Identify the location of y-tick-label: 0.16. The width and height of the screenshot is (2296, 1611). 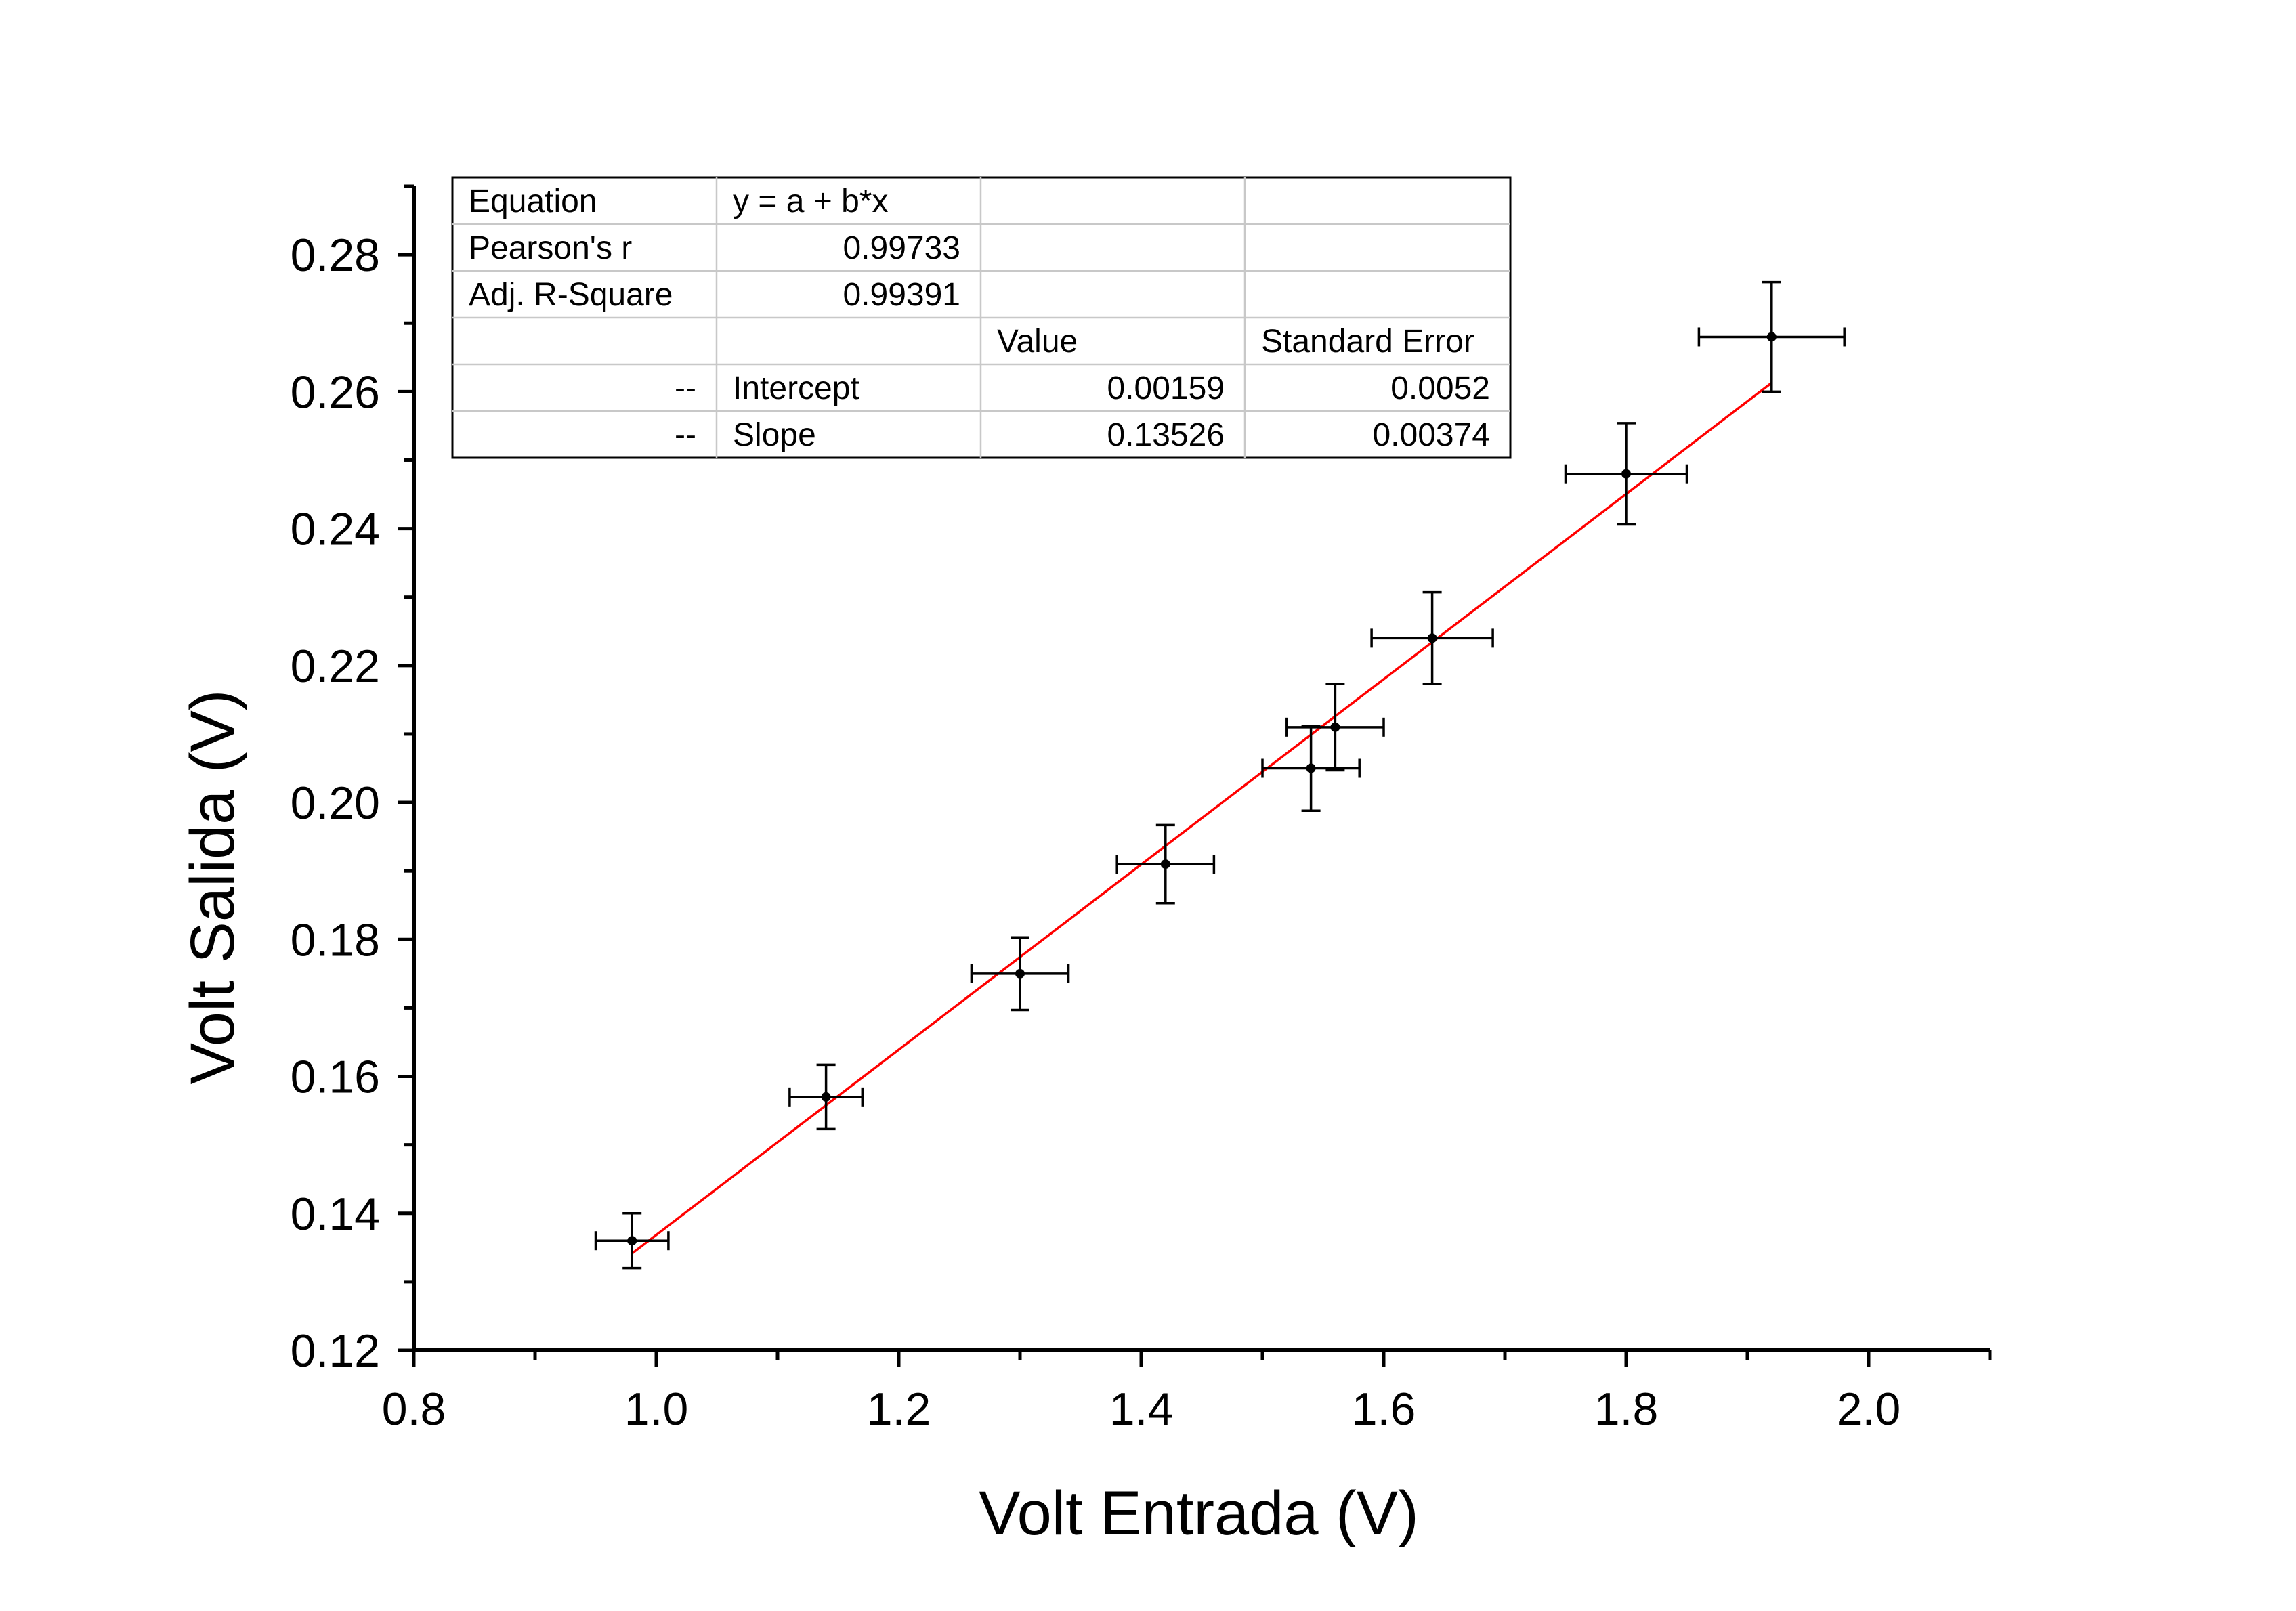
(335, 1077).